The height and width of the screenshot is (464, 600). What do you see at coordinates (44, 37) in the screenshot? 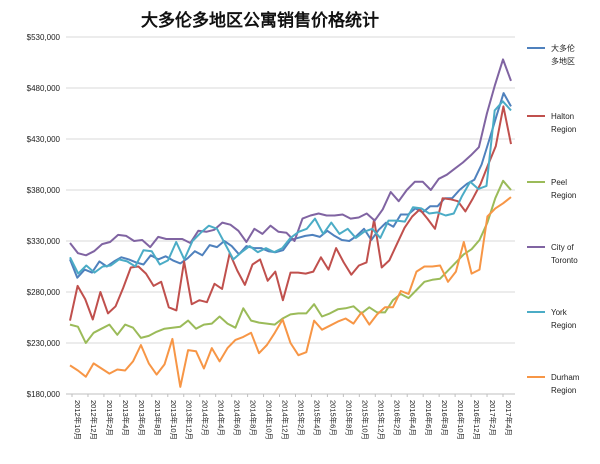
I see `y-tick-label: $530,000` at bounding box center [44, 37].